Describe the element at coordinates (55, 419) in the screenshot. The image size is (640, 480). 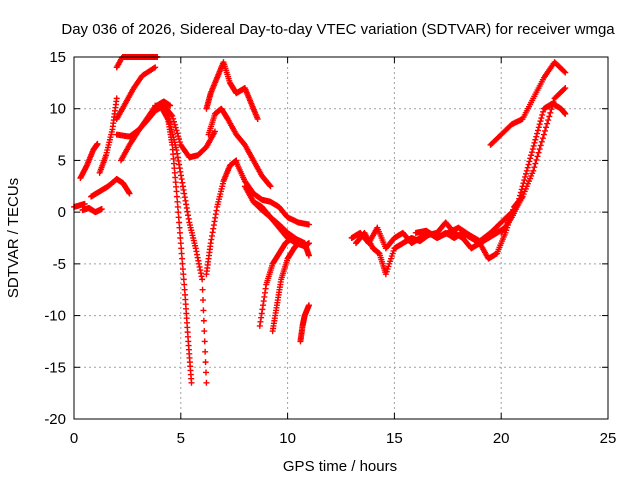
I see `y-tick-label: -20` at that location.